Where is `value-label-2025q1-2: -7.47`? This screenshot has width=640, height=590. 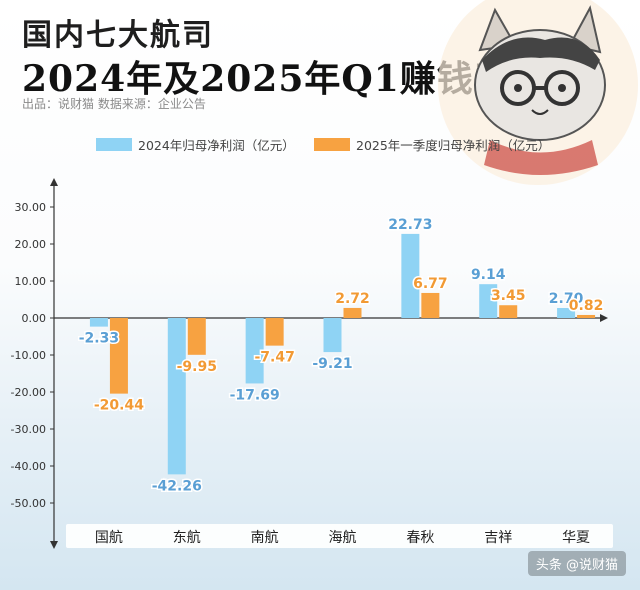 value-label-2025q1-2: -7.47 is located at coordinates (274, 358).